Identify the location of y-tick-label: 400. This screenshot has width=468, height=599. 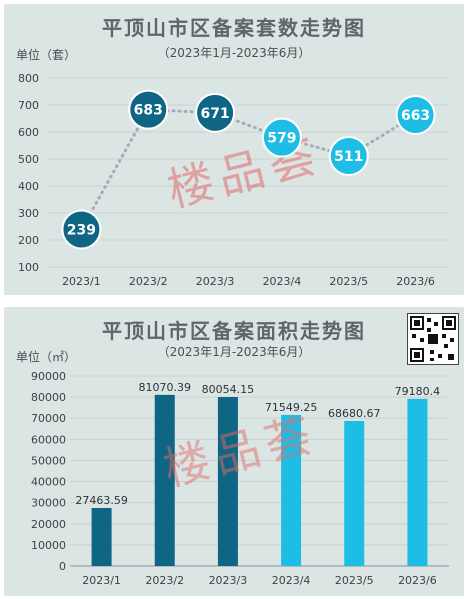
(28, 186).